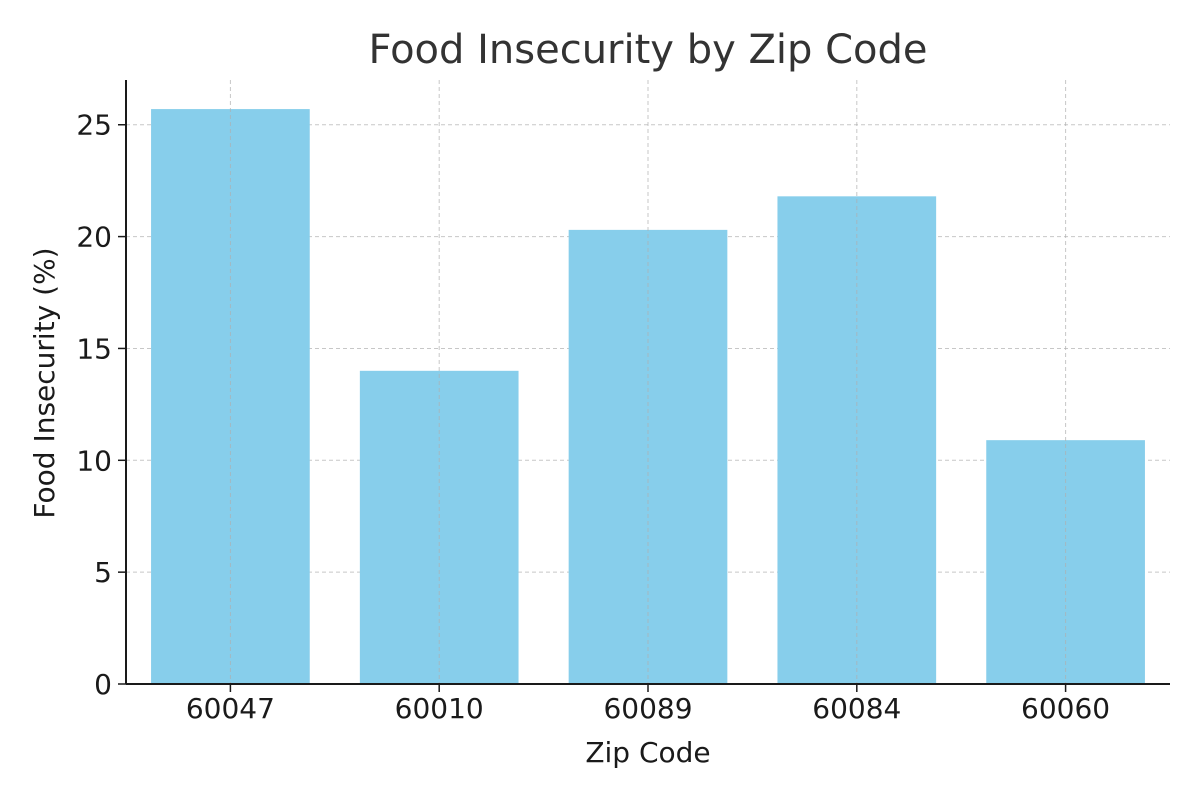 This screenshot has height=804, width=1200. I want to click on y-axis-title: Food Insecurity (%), so click(44, 382).